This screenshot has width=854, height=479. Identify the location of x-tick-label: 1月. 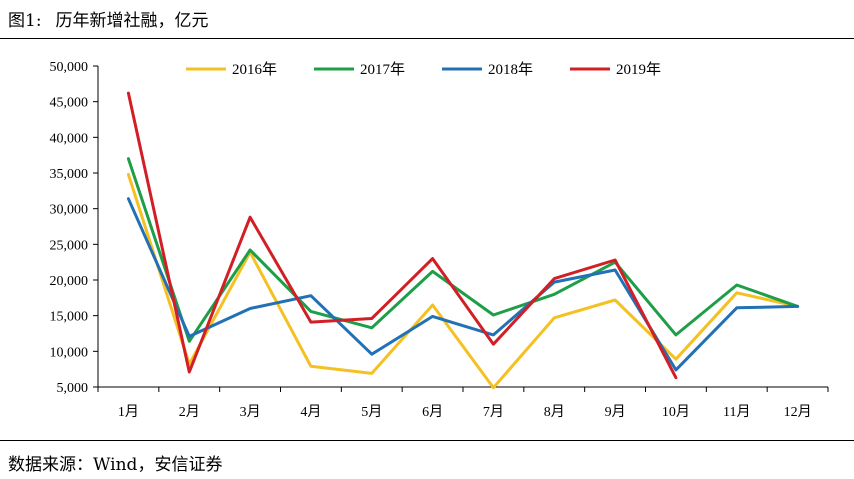
(128, 412).